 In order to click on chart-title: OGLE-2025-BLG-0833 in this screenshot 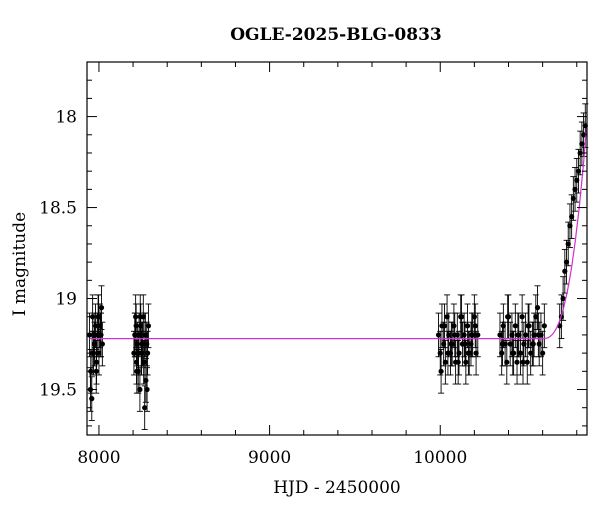, I will do `click(336, 35)`.